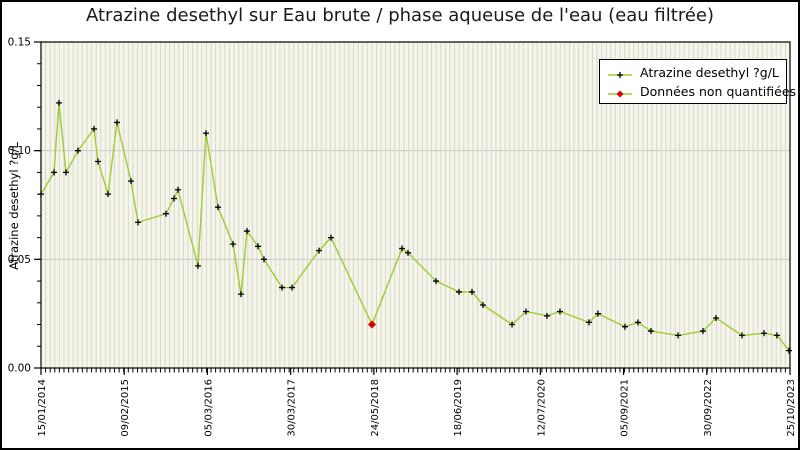 Image resolution: width=800 pixels, height=450 pixels. I want to click on legend-label: Données non quantifiées, so click(718, 91).